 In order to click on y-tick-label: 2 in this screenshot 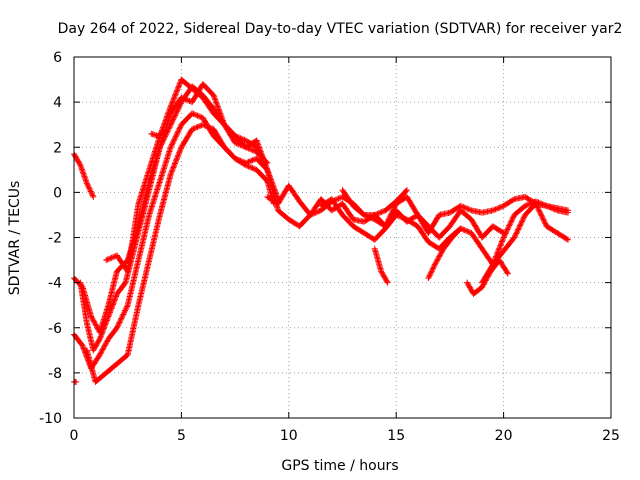, I will do `click(57, 148)`.